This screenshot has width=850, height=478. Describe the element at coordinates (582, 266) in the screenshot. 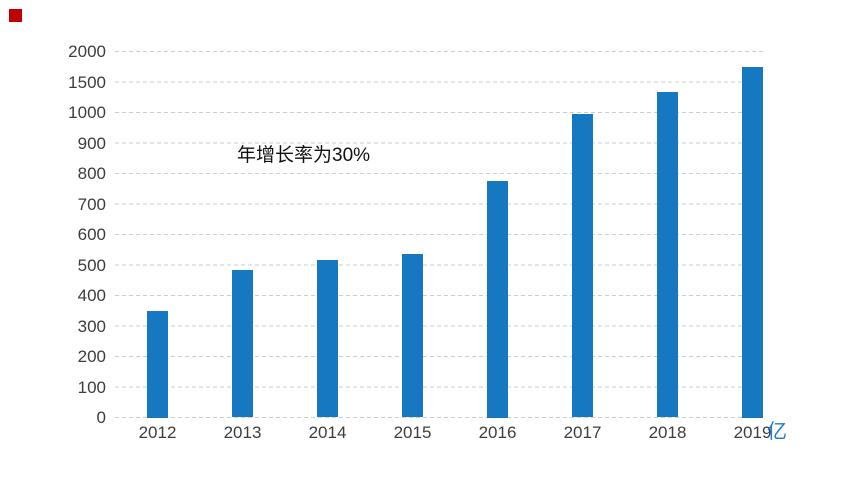

I see `bar-2017` at that location.